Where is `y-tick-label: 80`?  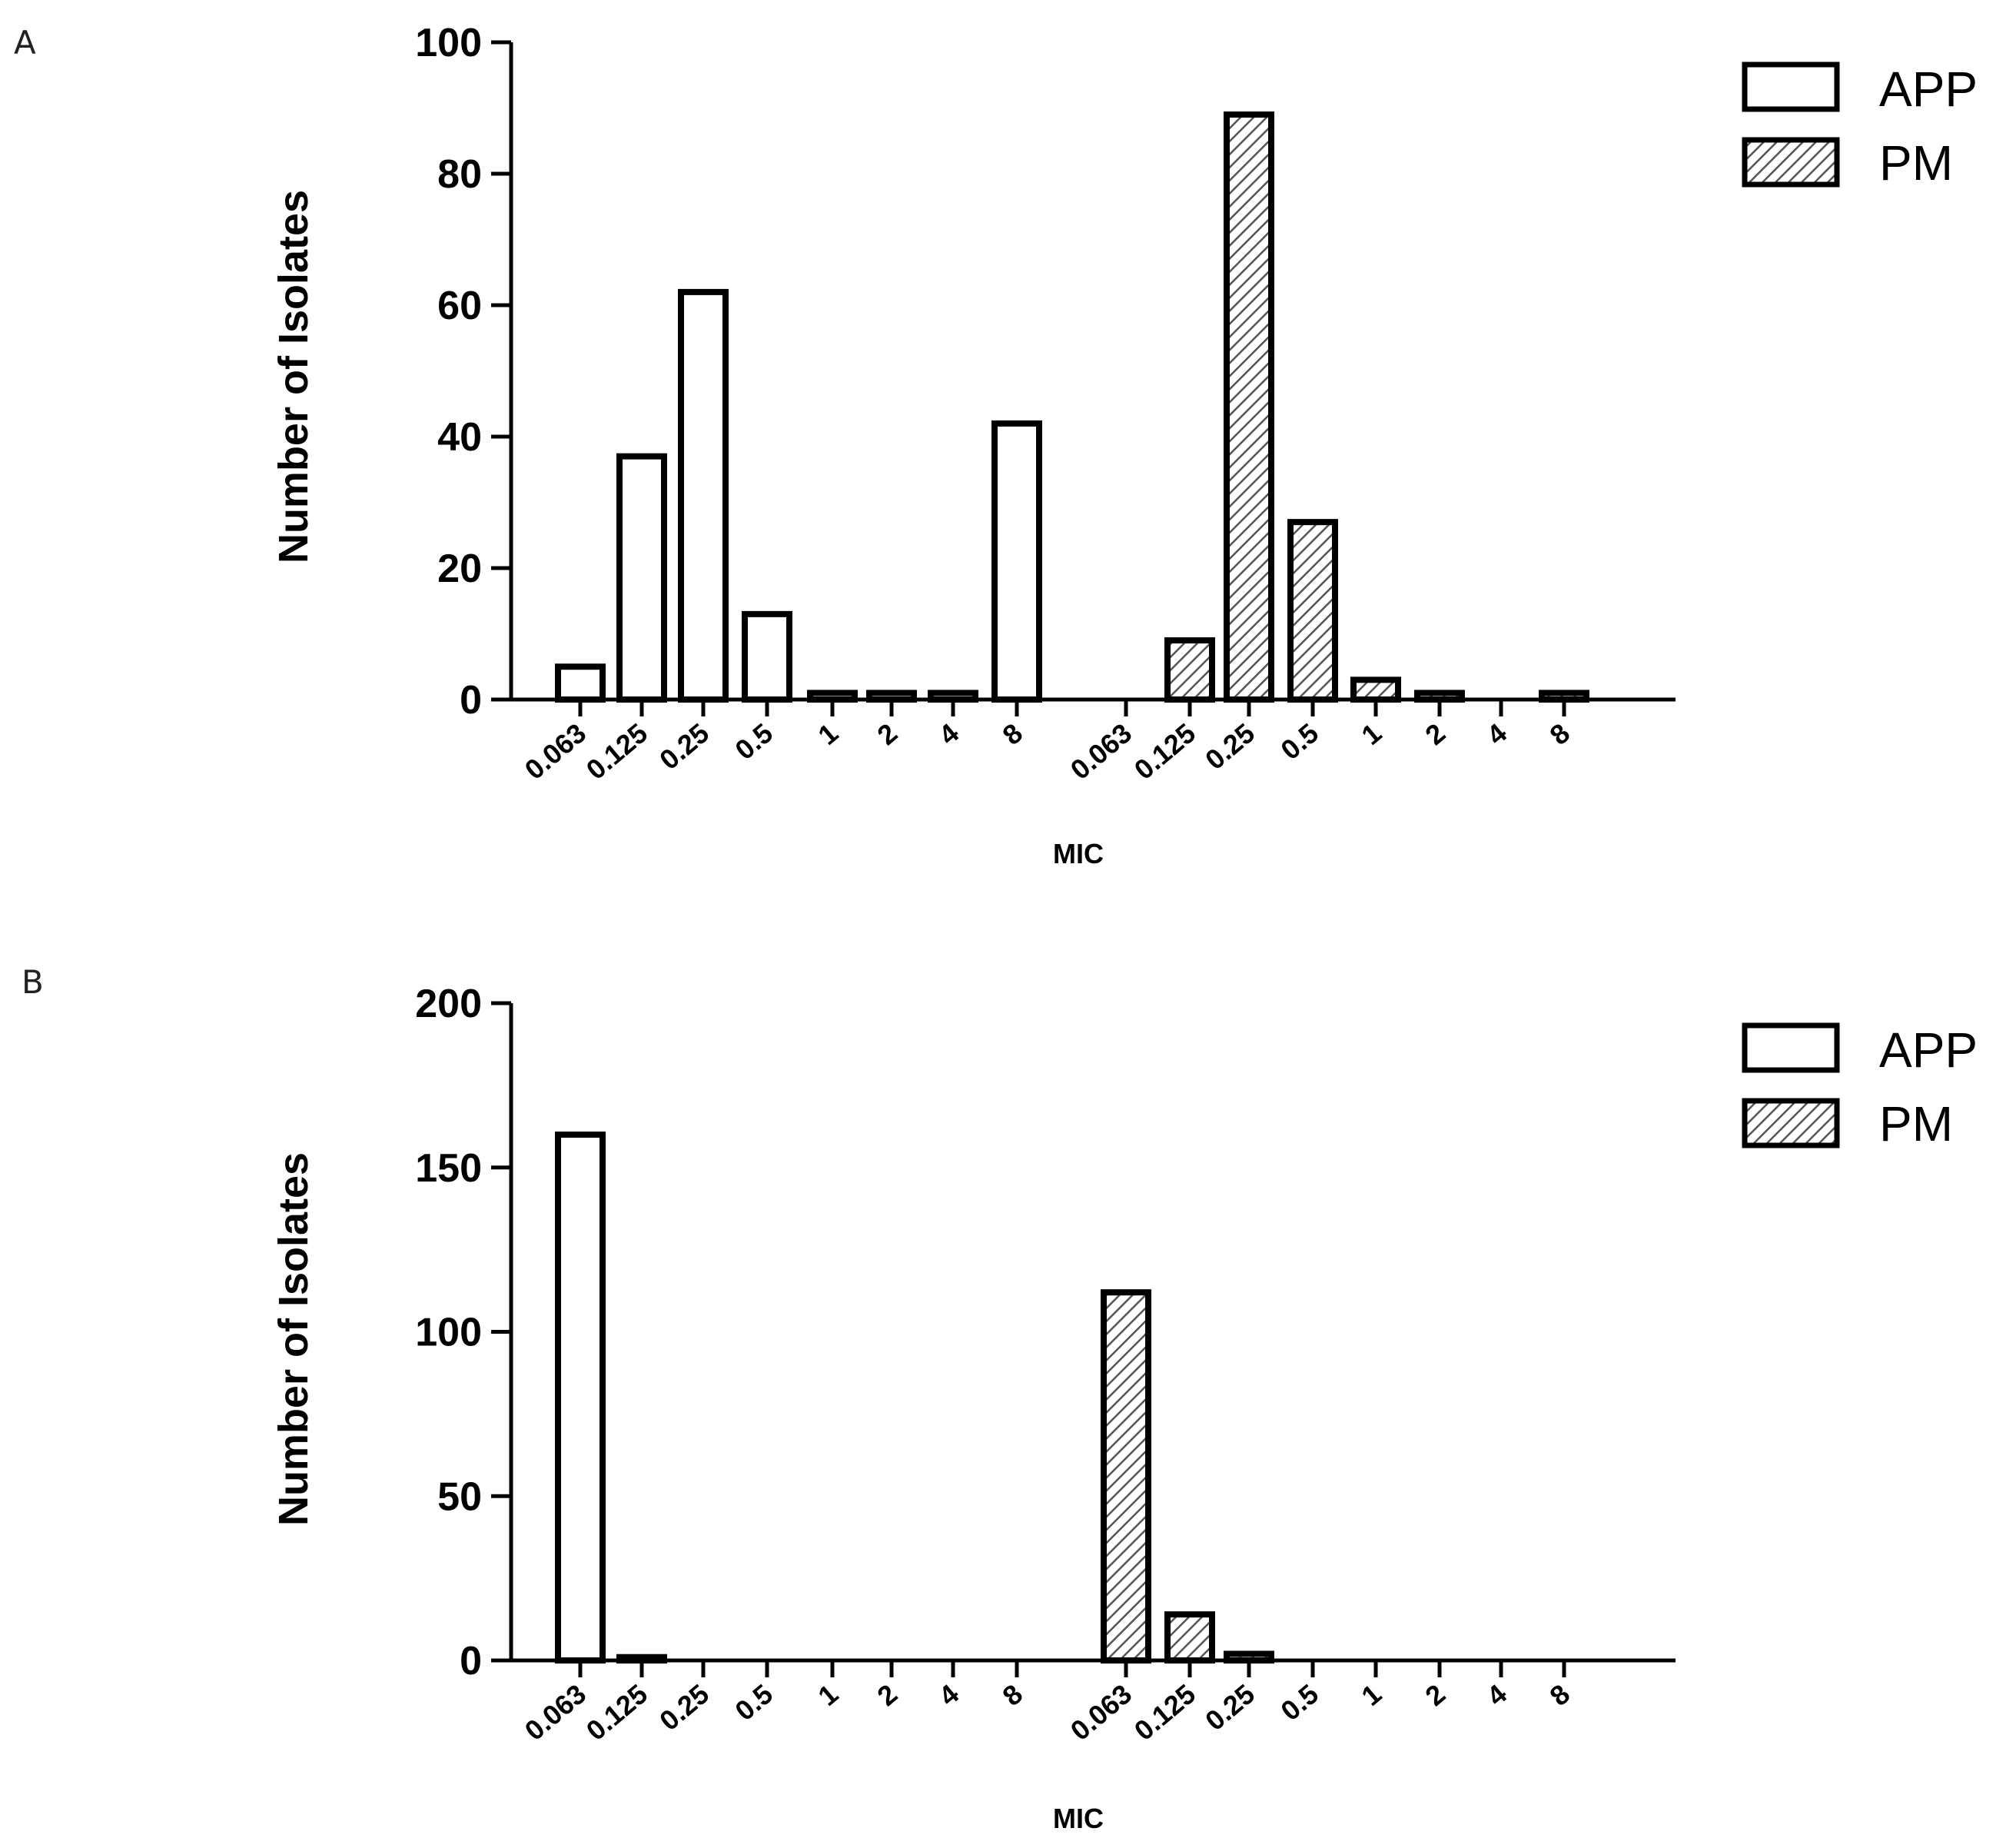 y-tick-label: 80 is located at coordinates (459, 174).